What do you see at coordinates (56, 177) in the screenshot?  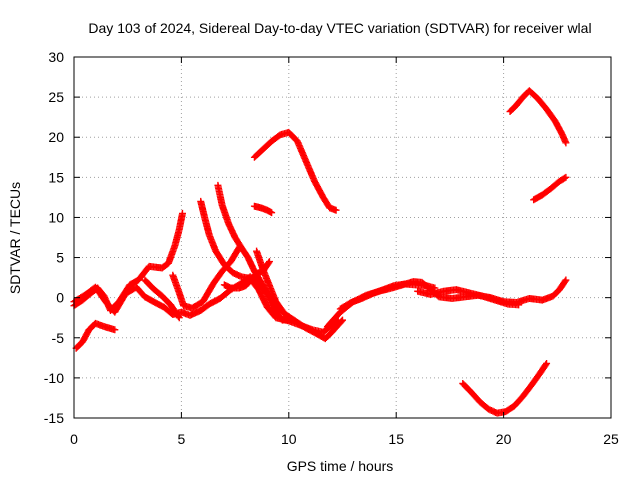 I see `y-tick-label: 15` at bounding box center [56, 177].